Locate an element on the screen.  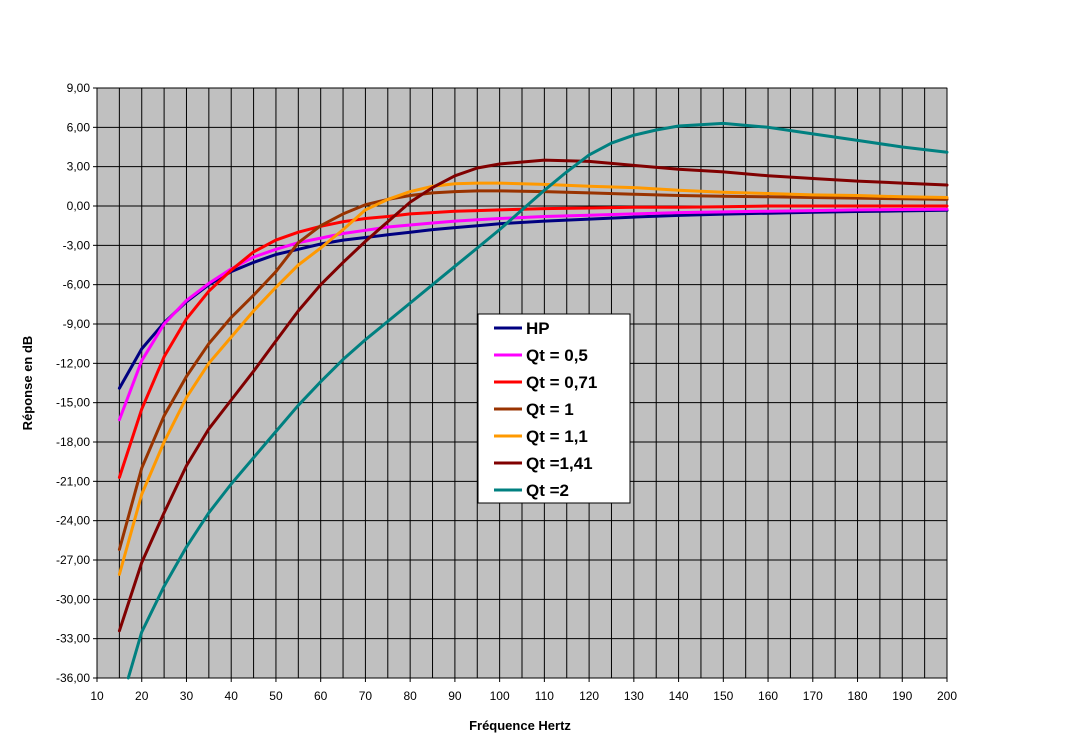
x-tick-label: 10 is located at coordinates (97, 696).